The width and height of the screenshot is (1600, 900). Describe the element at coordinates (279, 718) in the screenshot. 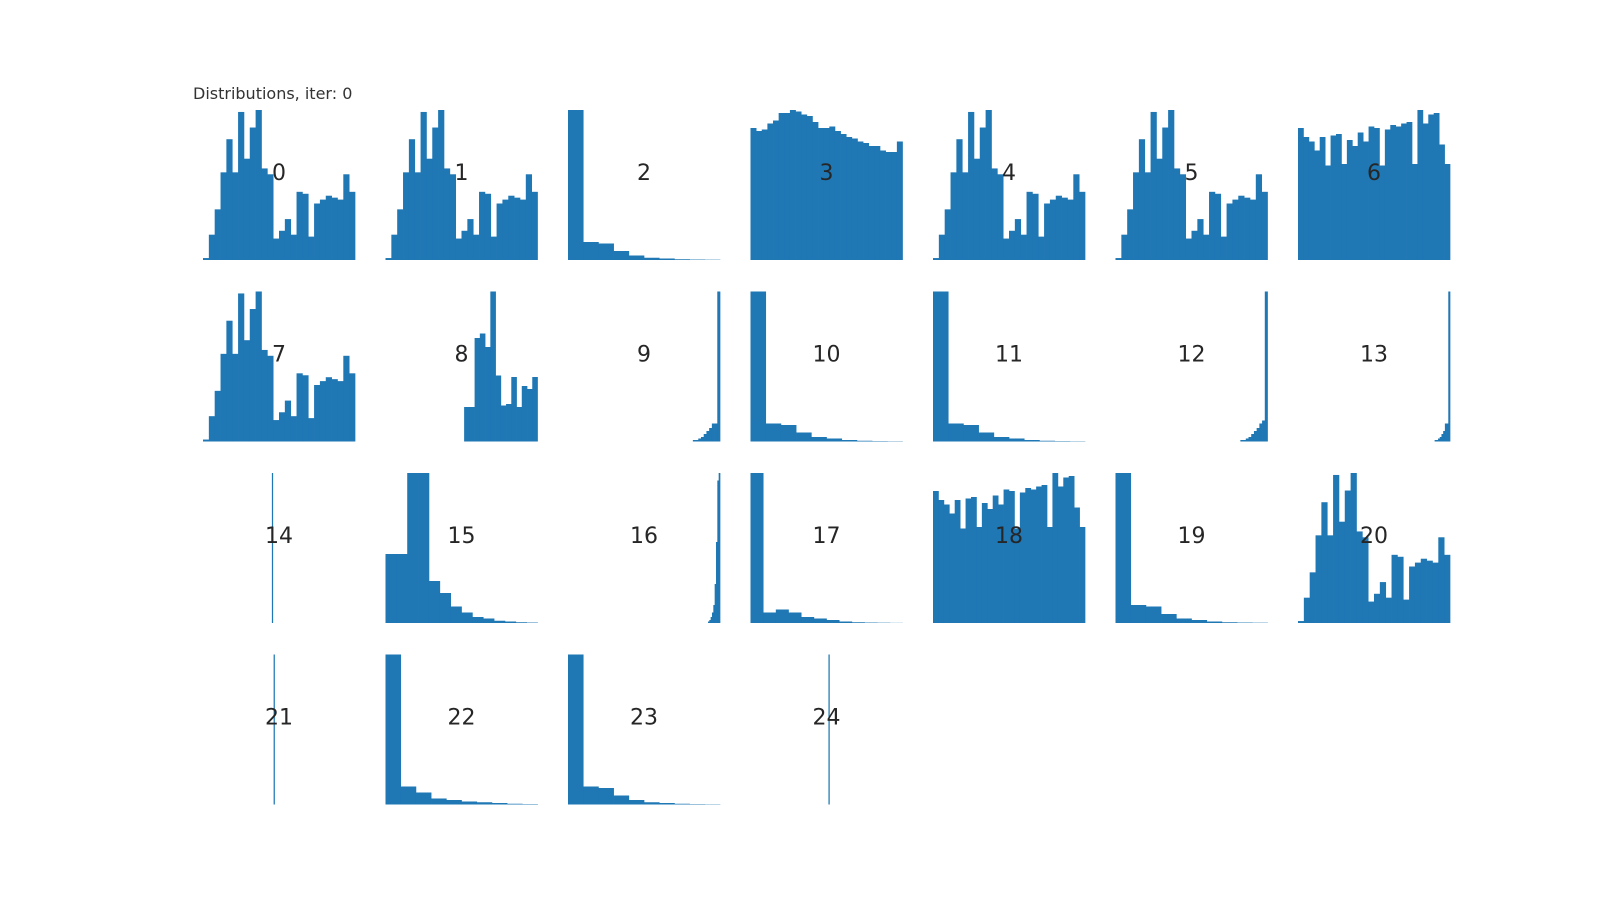

I see `subplot-label: 21` at that location.